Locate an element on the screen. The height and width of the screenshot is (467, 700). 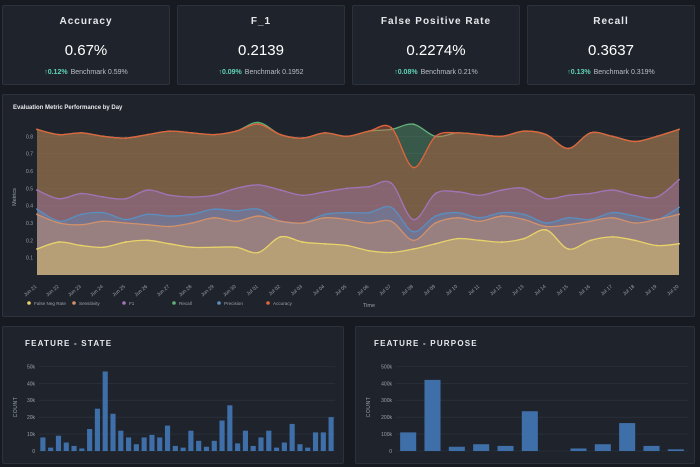
kpi-card-recall: Recall 0.3637 ↑0.13% Benchmark 0.319% is located at coordinates (611, 45).